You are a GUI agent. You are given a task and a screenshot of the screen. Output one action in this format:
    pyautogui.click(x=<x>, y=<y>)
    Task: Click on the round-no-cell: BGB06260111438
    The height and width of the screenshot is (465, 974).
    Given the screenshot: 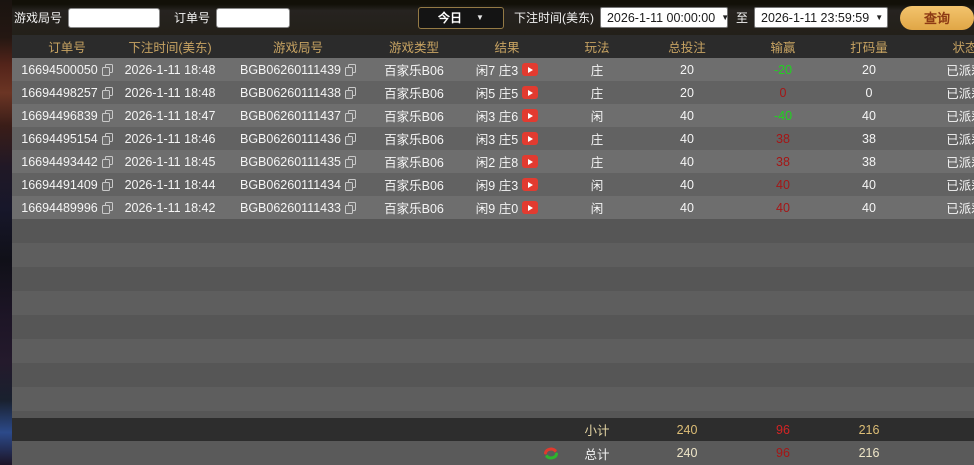 What is the action you would take?
    pyautogui.click(x=290, y=92)
    